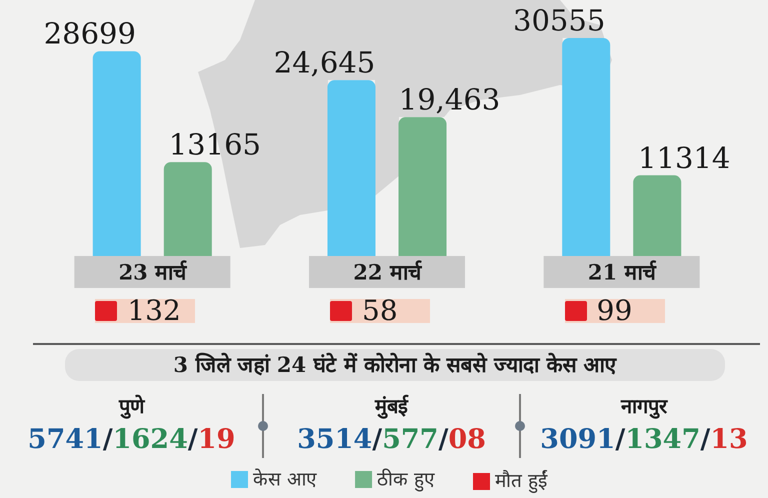 The width and height of the screenshot is (768, 498). Describe the element at coordinates (388, 272) in the screenshot. I see `x-tick-label: 22 मार्च` at that location.